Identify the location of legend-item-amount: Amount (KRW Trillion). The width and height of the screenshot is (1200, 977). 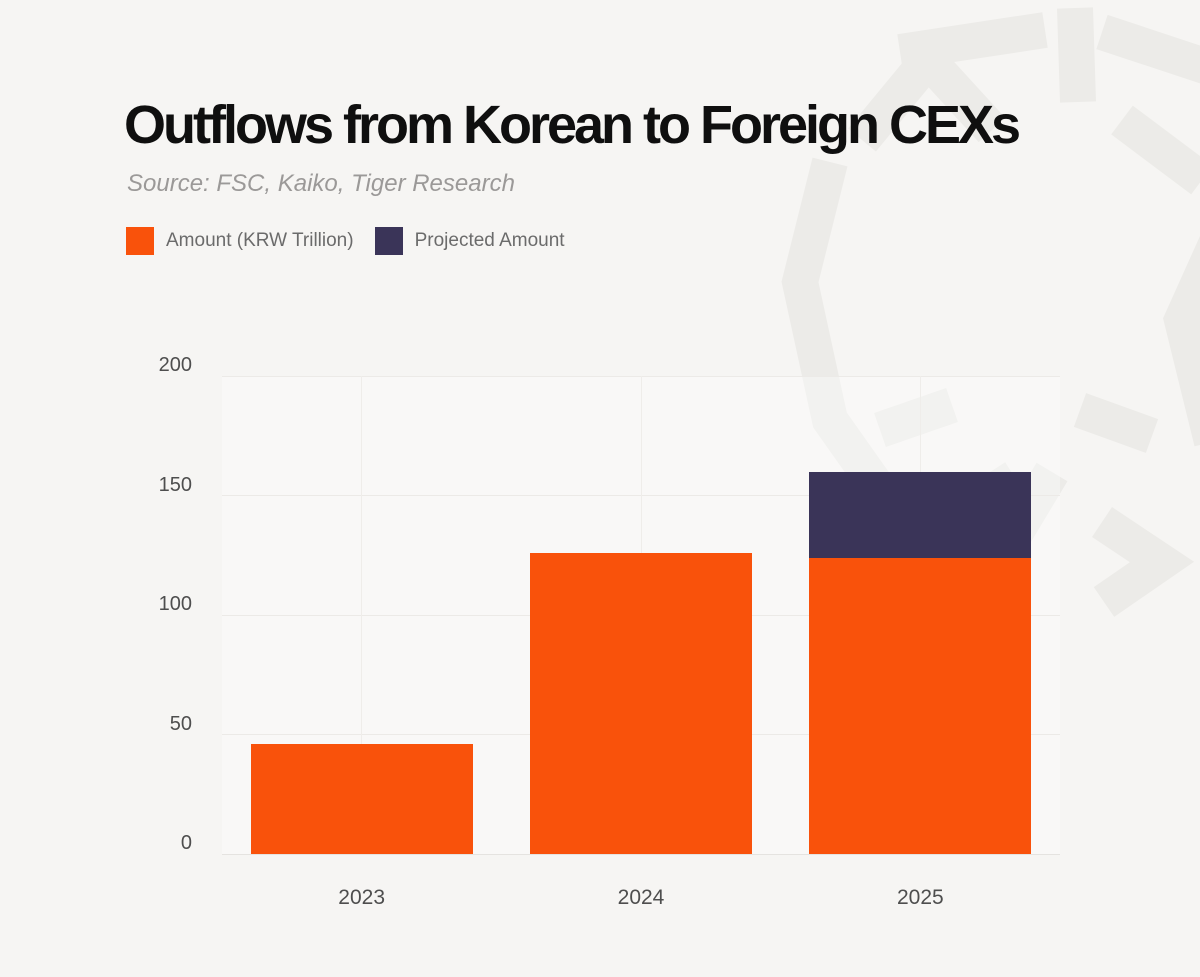
(240, 241).